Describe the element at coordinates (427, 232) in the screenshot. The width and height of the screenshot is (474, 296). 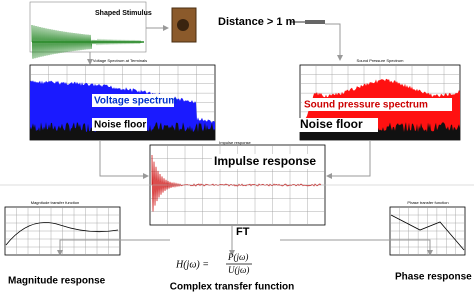
I see `phase-curve` at that location.